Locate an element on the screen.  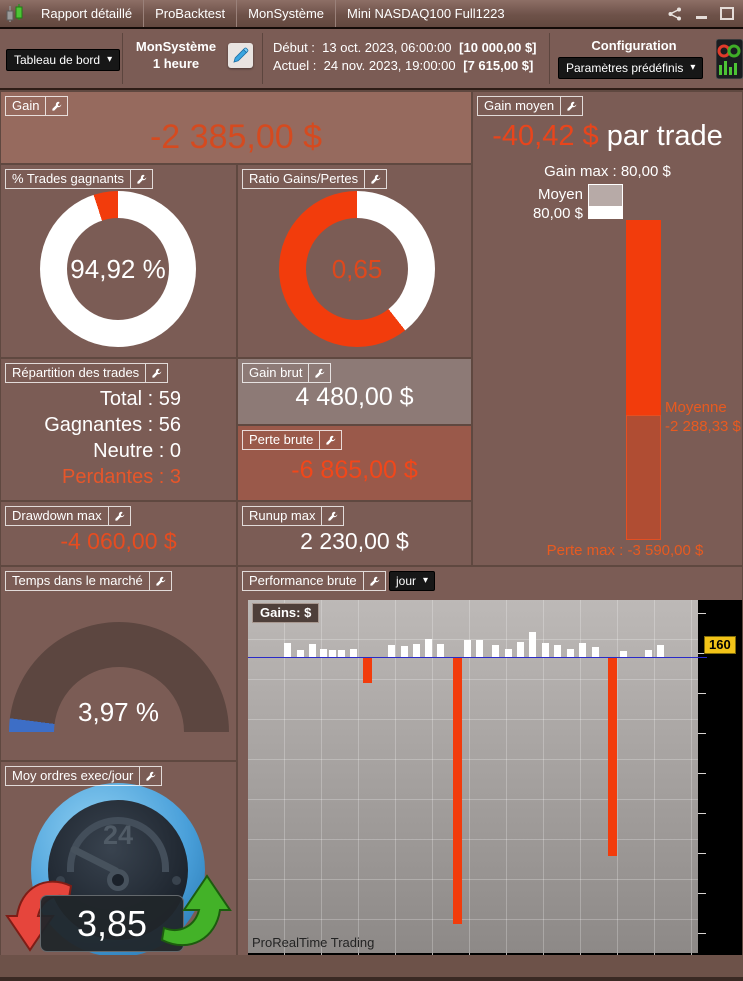
panel-performance-label: Performance brute is located at coordinates (303, 581).